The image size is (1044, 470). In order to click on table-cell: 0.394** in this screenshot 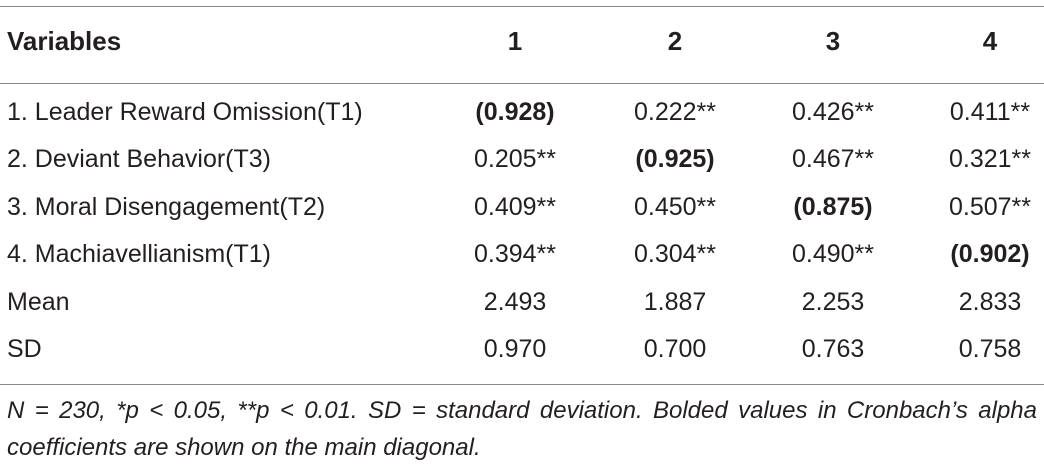, I will do `click(515, 254)`.